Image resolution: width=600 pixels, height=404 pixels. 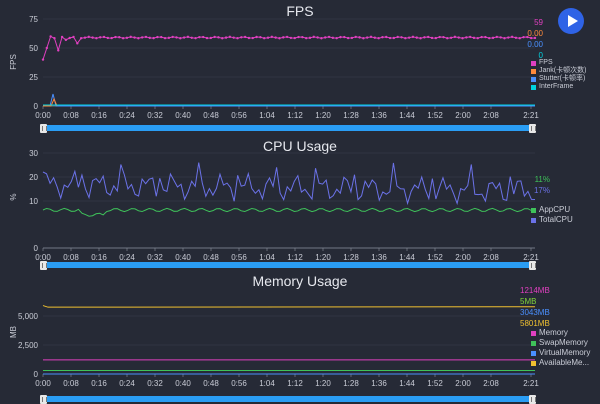 I want to click on fps-legend-item: FPS, so click(x=558, y=63).